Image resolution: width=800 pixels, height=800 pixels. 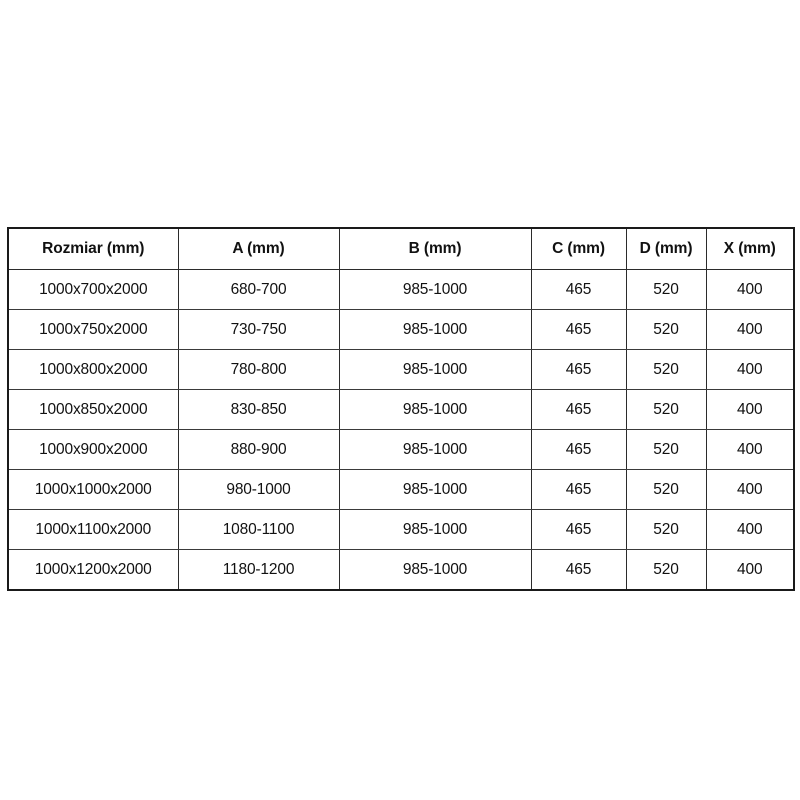 What do you see at coordinates (93, 249) in the screenshot?
I see `column-header-size: Rozmiar (mm)` at bounding box center [93, 249].